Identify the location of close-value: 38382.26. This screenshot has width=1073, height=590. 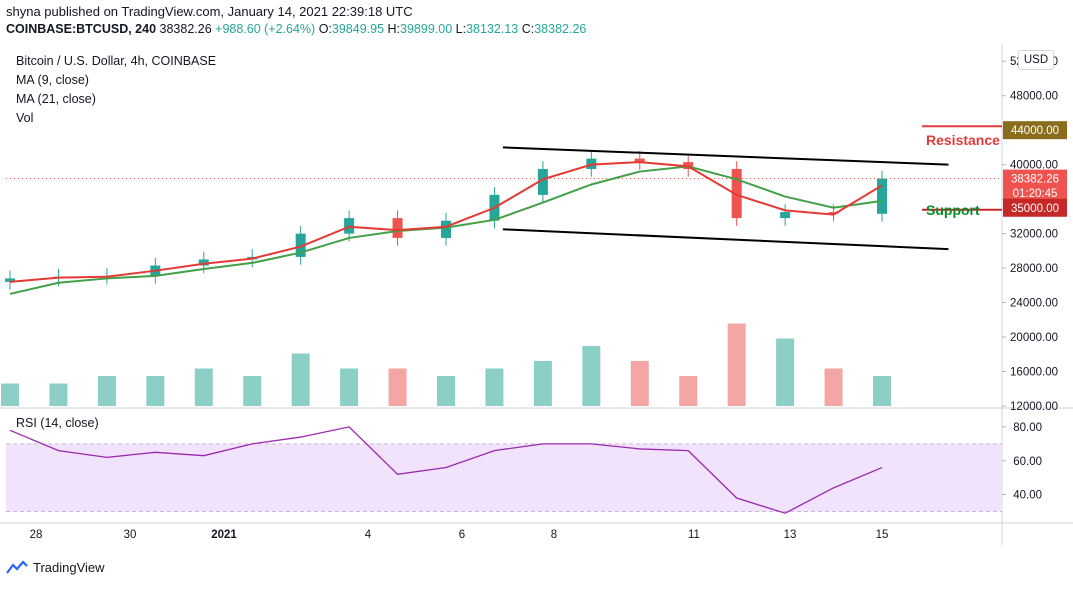
(560, 29).